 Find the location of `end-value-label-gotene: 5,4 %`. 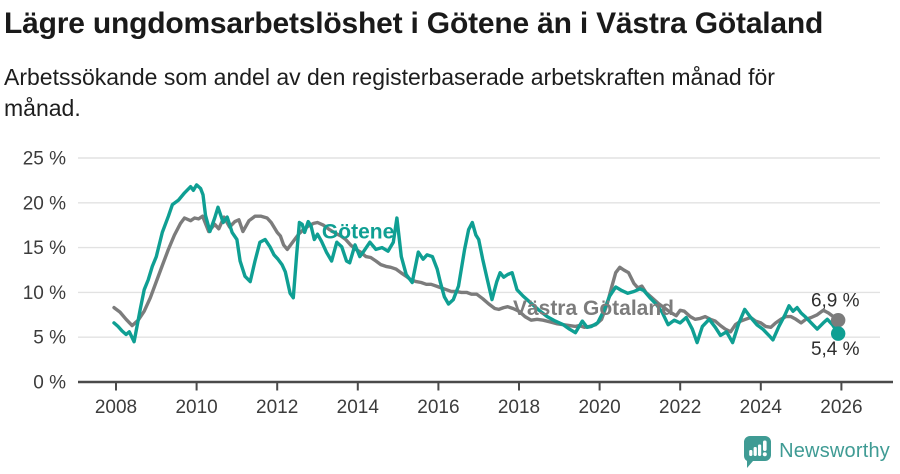

end-value-label-gotene: 5,4 % is located at coordinates (835, 349).